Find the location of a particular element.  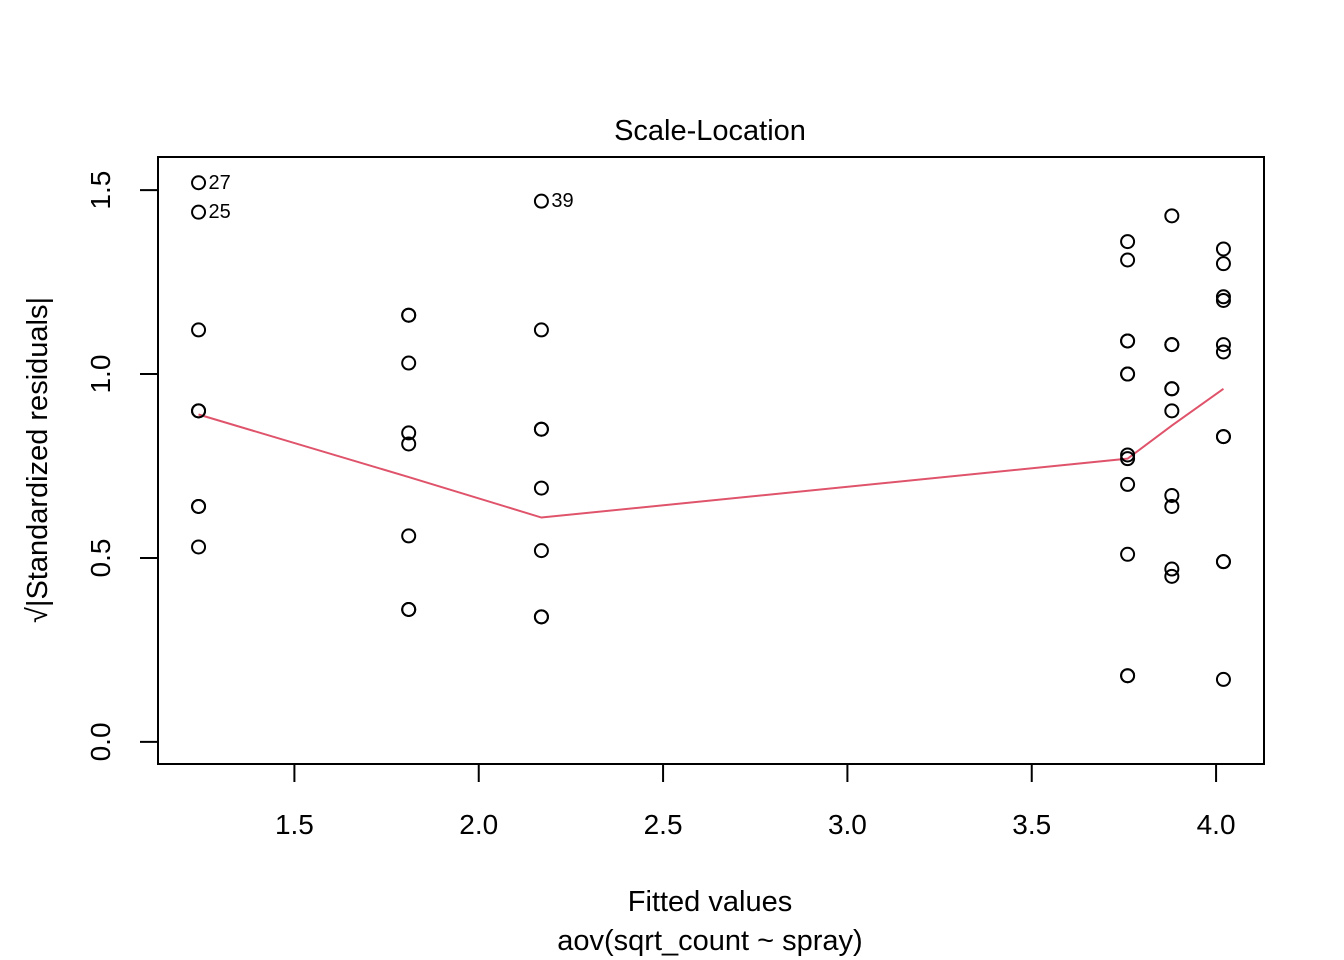

point-label: 39 is located at coordinates (562, 201).